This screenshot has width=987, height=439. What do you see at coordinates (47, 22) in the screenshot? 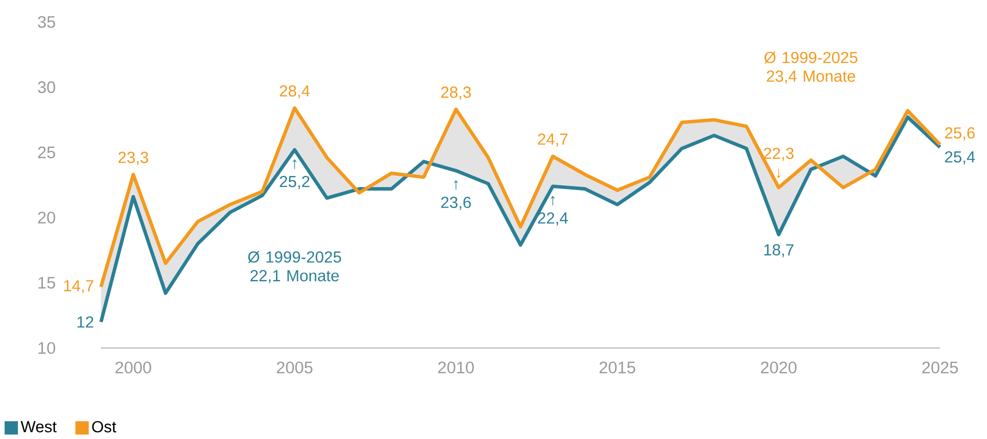
I see `y-tick-label: 35` at bounding box center [47, 22].